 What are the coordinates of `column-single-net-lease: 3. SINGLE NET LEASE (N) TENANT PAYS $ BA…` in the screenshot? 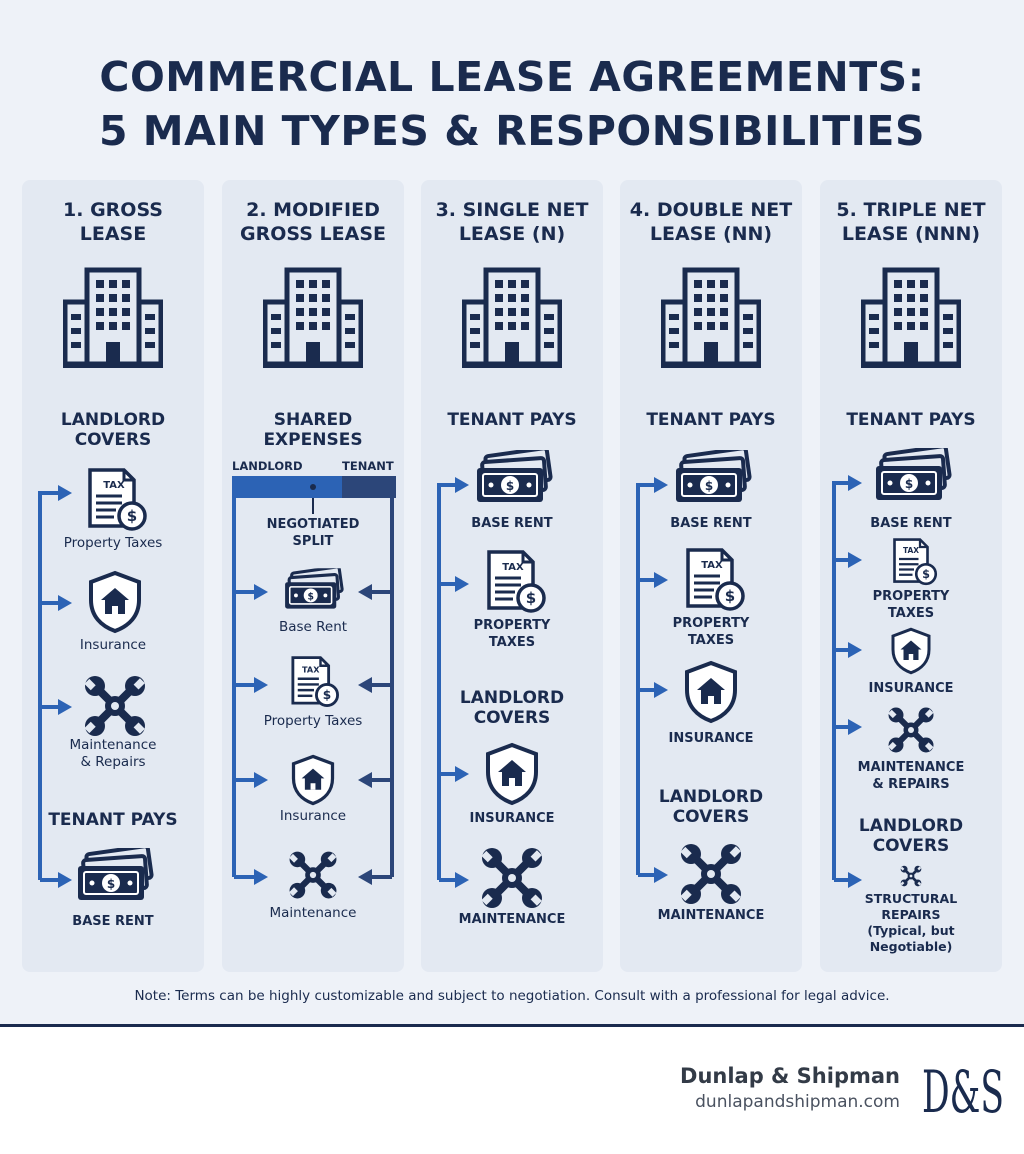 It's located at (512, 576).